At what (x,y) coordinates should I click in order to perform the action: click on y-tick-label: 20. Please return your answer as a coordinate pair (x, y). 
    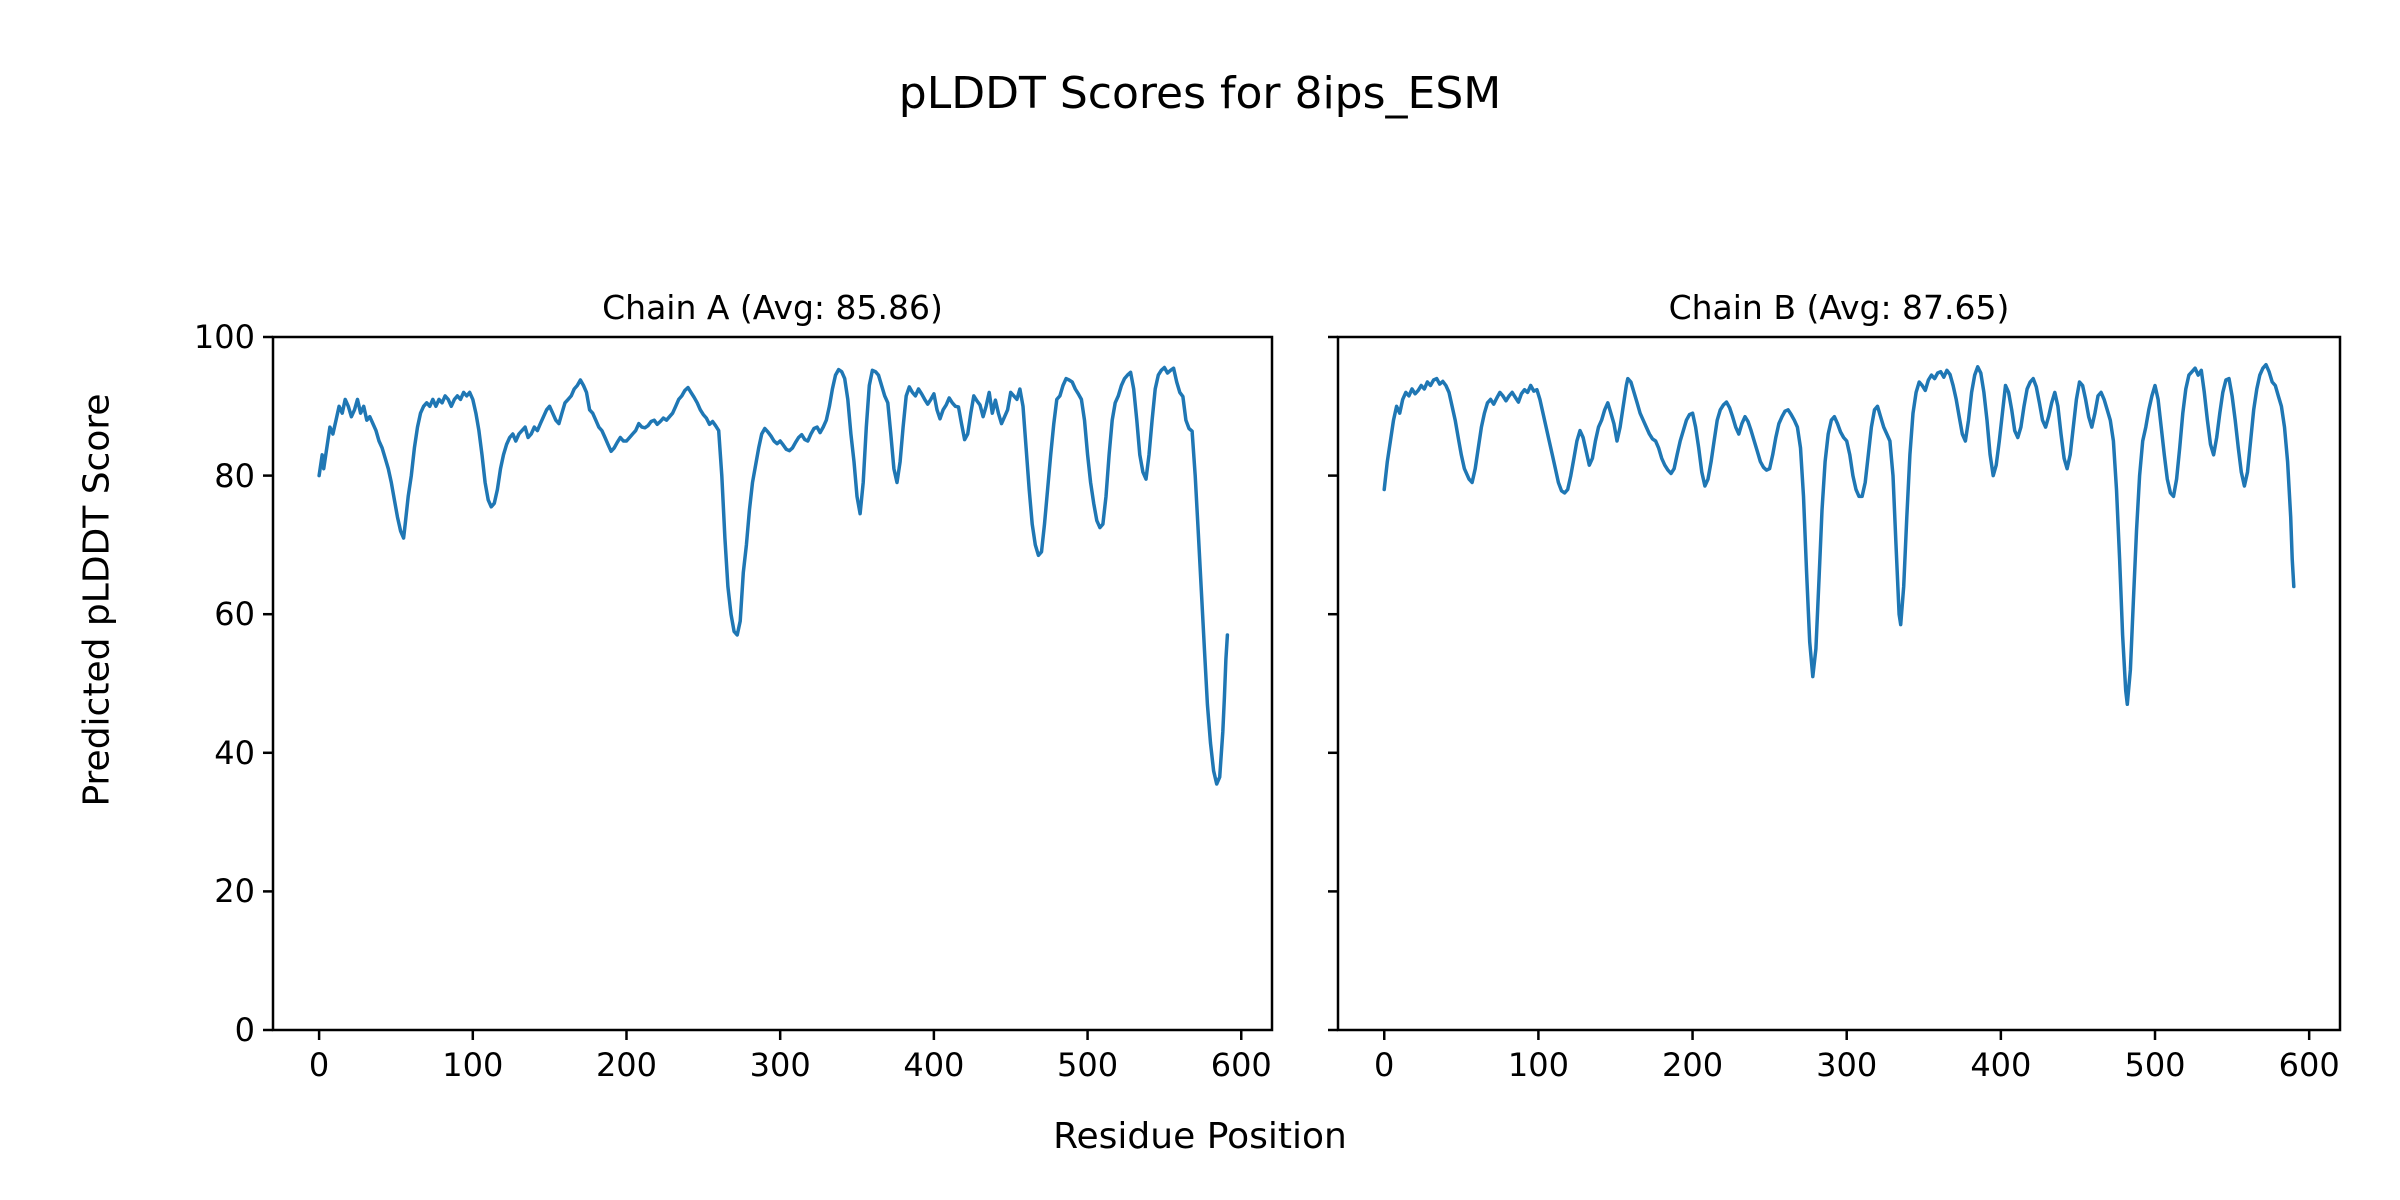
    Looking at the image, I should click on (234, 891).